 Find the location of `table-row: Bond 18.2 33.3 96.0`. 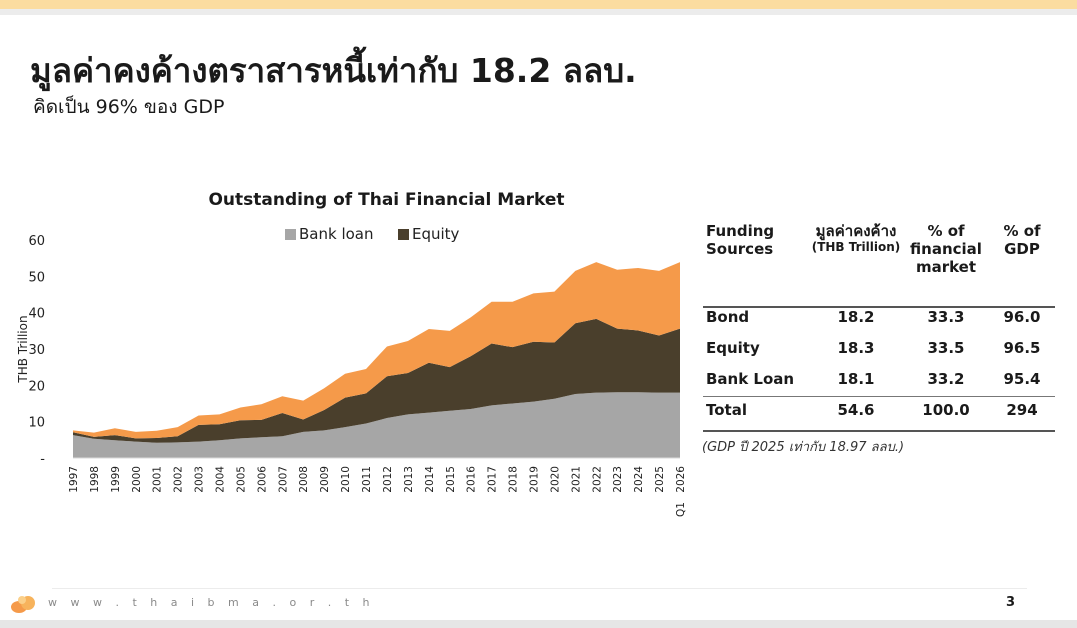

table-row: Bond 18.2 33.3 96.0 is located at coordinates (877, 317).